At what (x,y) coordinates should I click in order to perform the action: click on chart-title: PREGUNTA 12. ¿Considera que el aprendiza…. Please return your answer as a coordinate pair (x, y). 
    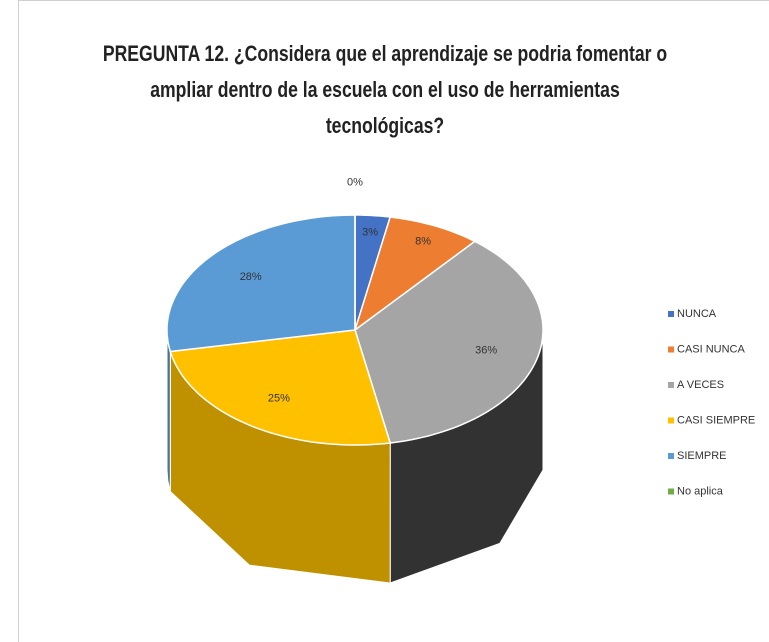
    Looking at the image, I should click on (385, 89).